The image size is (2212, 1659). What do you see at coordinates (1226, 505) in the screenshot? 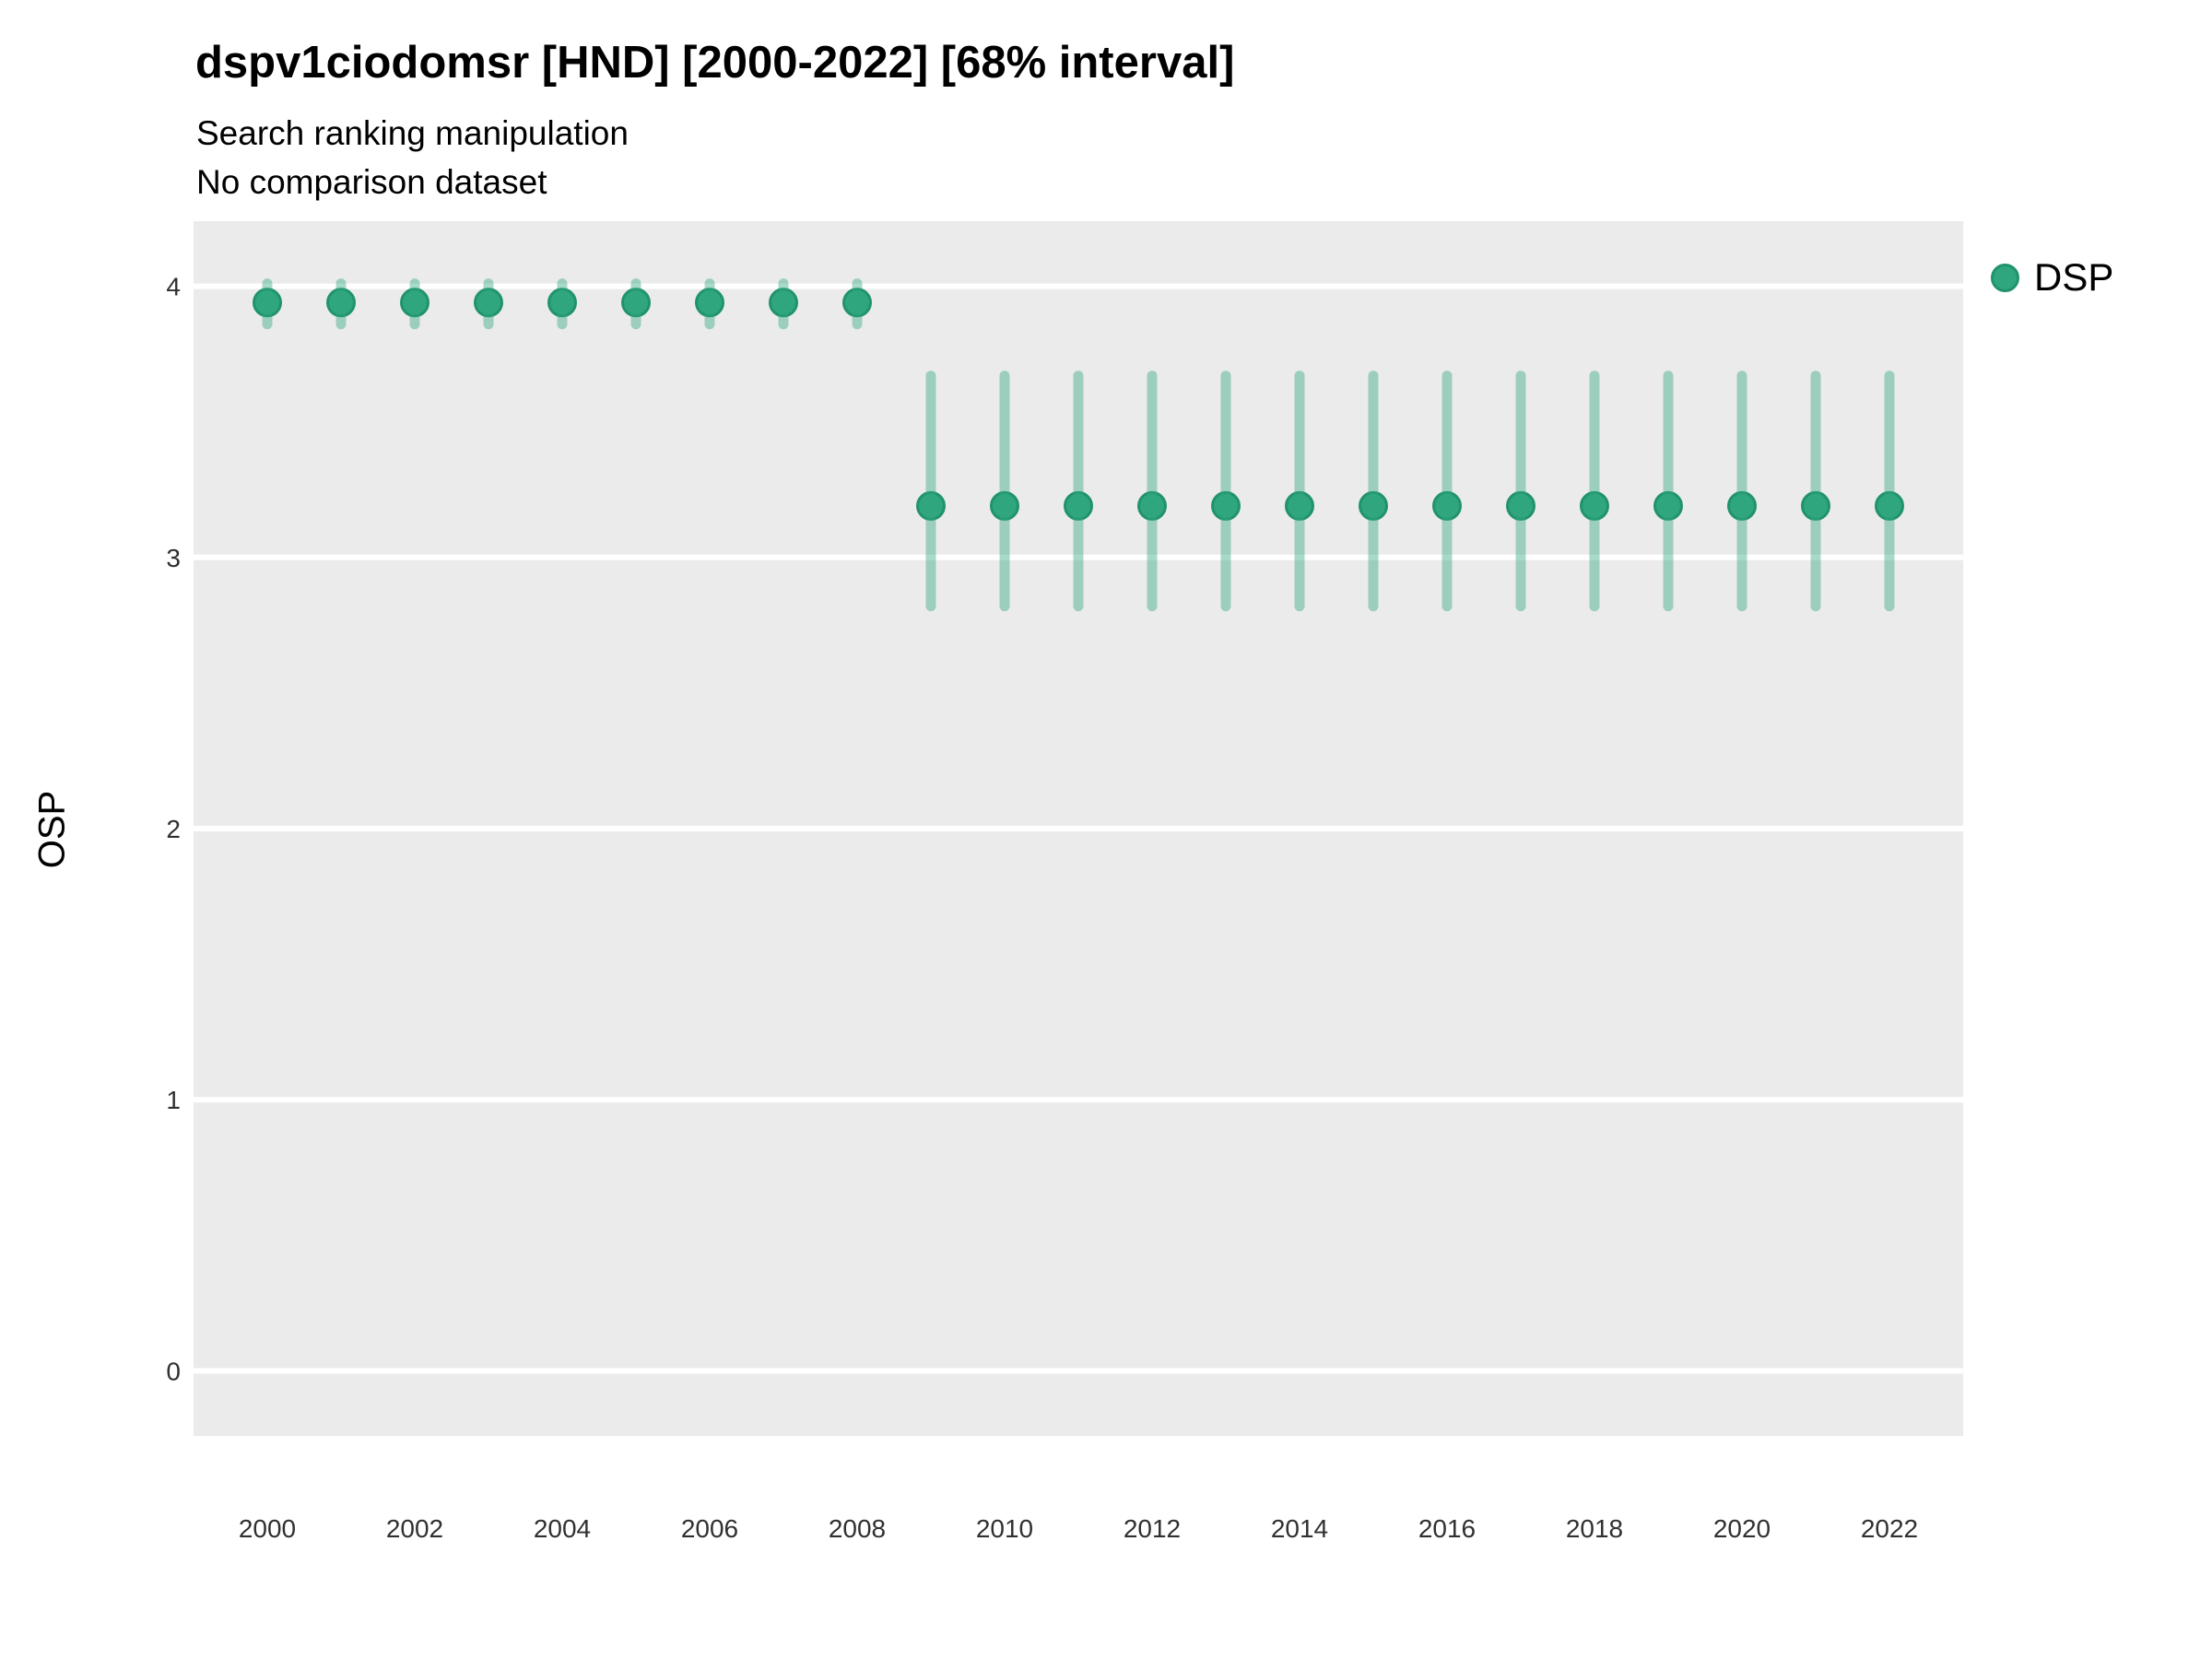
I see `data-point-2013` at bounding box center [1226, 505].